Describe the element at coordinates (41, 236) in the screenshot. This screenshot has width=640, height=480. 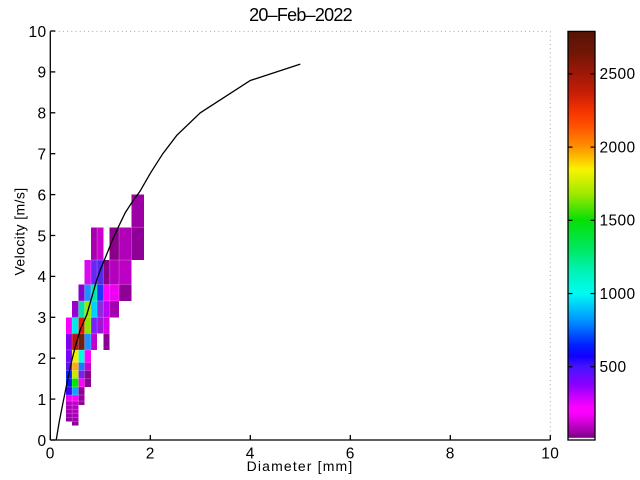
I see `svg-text: 5` at that location.